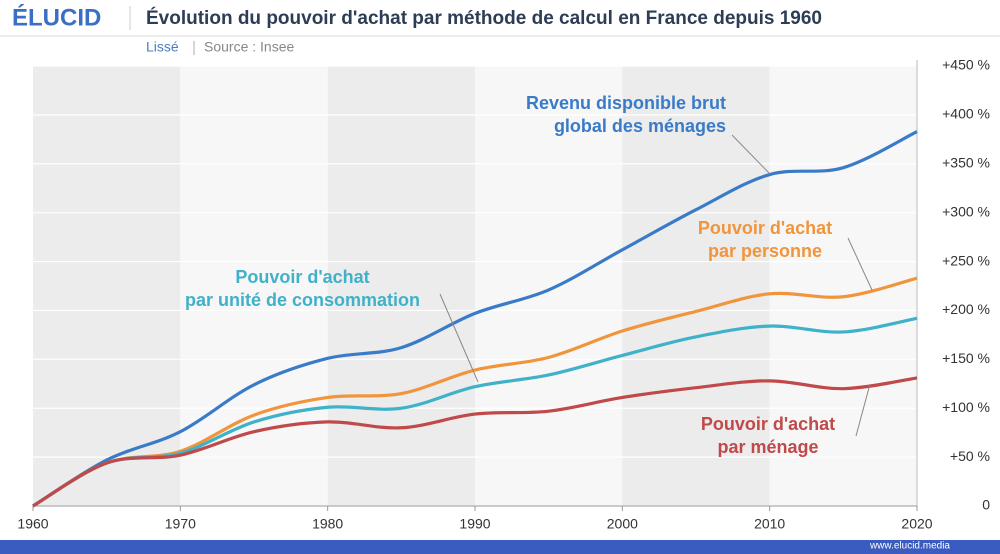 This screenshot has height=554, width=1000. Describe the element at coordinates (162, 47) in the screenshot. I see `subtitle: Lissé` at that location.